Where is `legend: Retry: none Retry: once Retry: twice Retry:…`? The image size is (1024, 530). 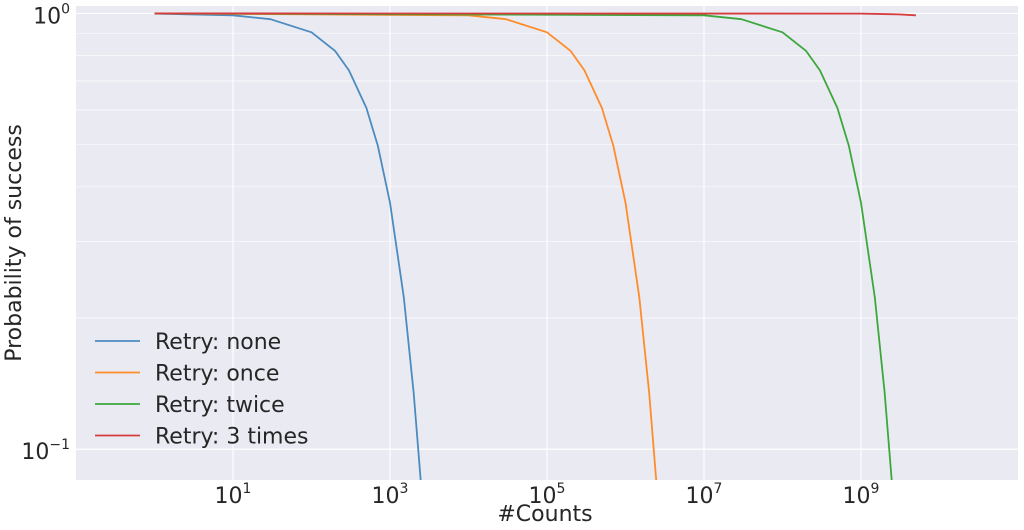
legend: Retry: none Retry: once Retry: twice Retry:… is located at coordinates (201, 390).